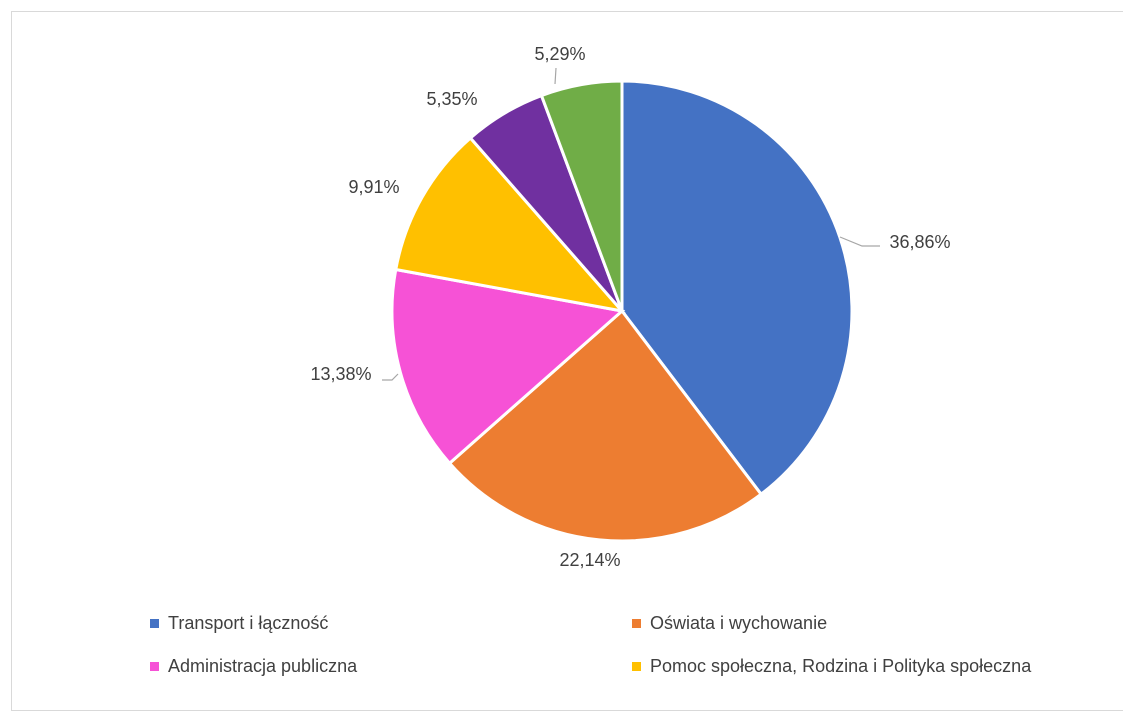 This screenshot has width=1123, height=711. Describe the element at coordinates (559, 54) in the screenshot. I see `data-label-6: 5,29%` at that location.